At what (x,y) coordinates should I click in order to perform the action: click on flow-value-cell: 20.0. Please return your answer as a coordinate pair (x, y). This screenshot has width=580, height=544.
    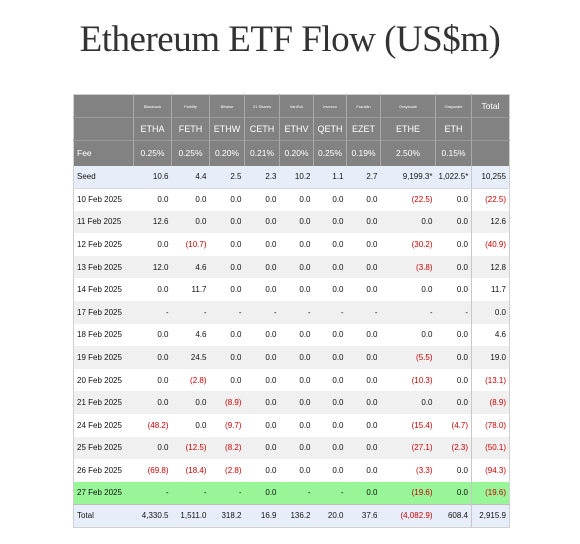
    Looking at the image, I should click on (330, 515).